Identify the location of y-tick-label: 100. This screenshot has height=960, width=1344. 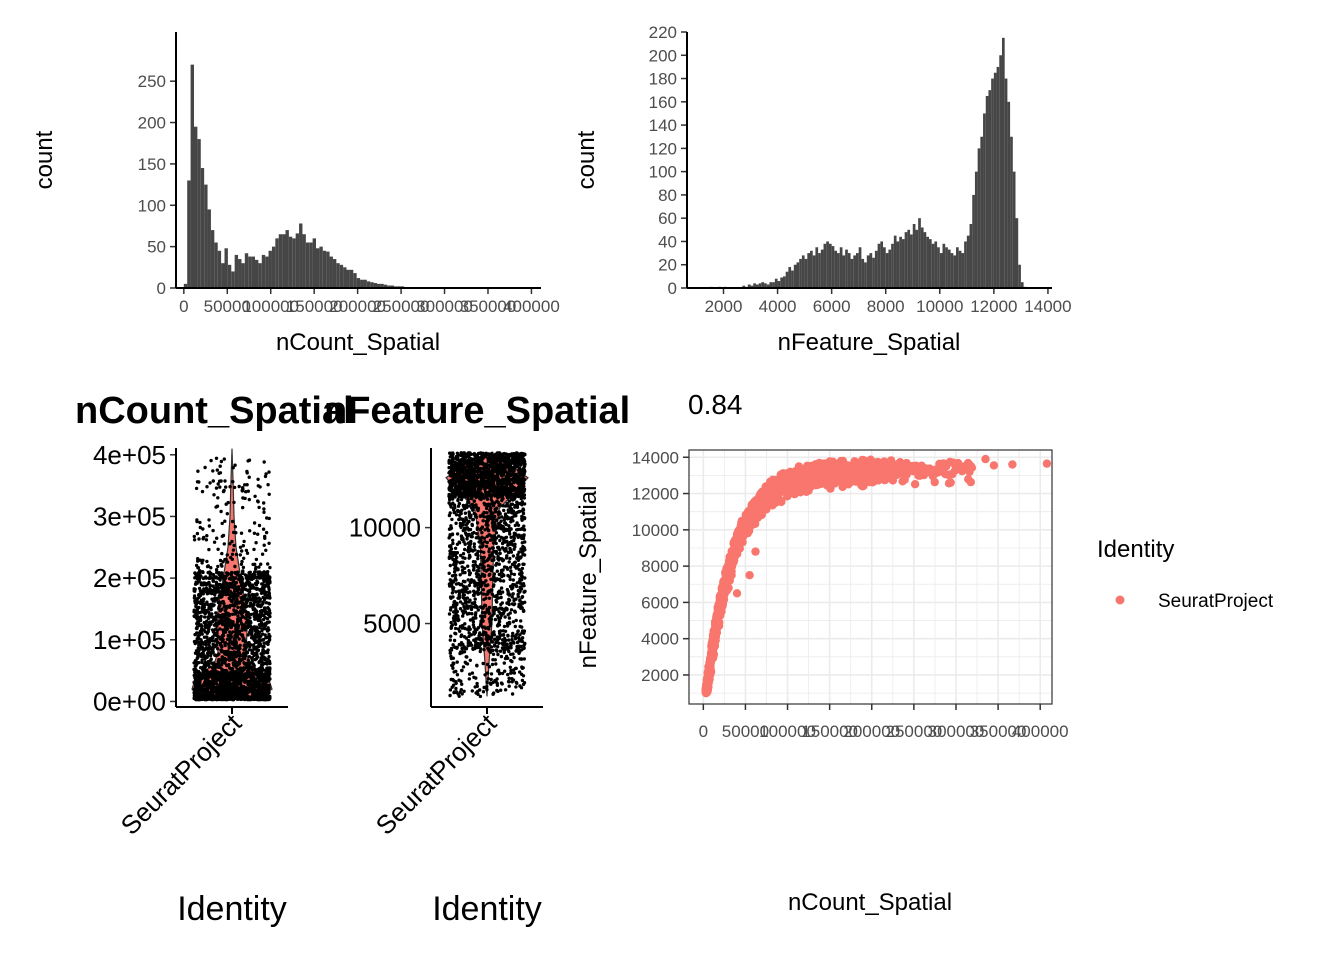
(152, 205).